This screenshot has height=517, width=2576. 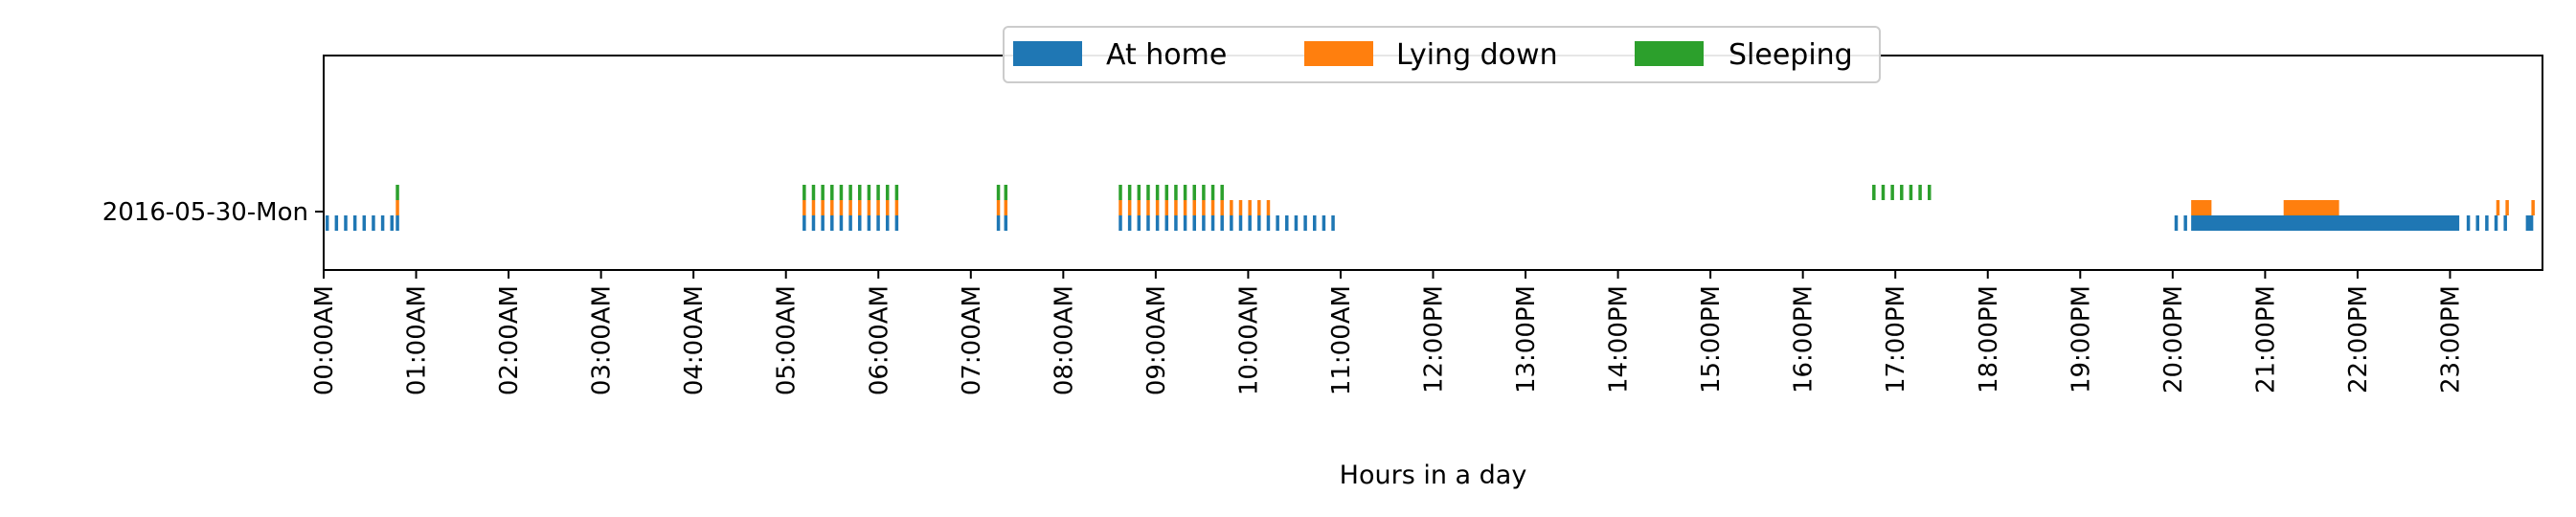 What do you see at coordinates (2358, 339) in the screenshot?
I see `x-tick-label-22: 22:00PM` at bounding box center [2358, 339].